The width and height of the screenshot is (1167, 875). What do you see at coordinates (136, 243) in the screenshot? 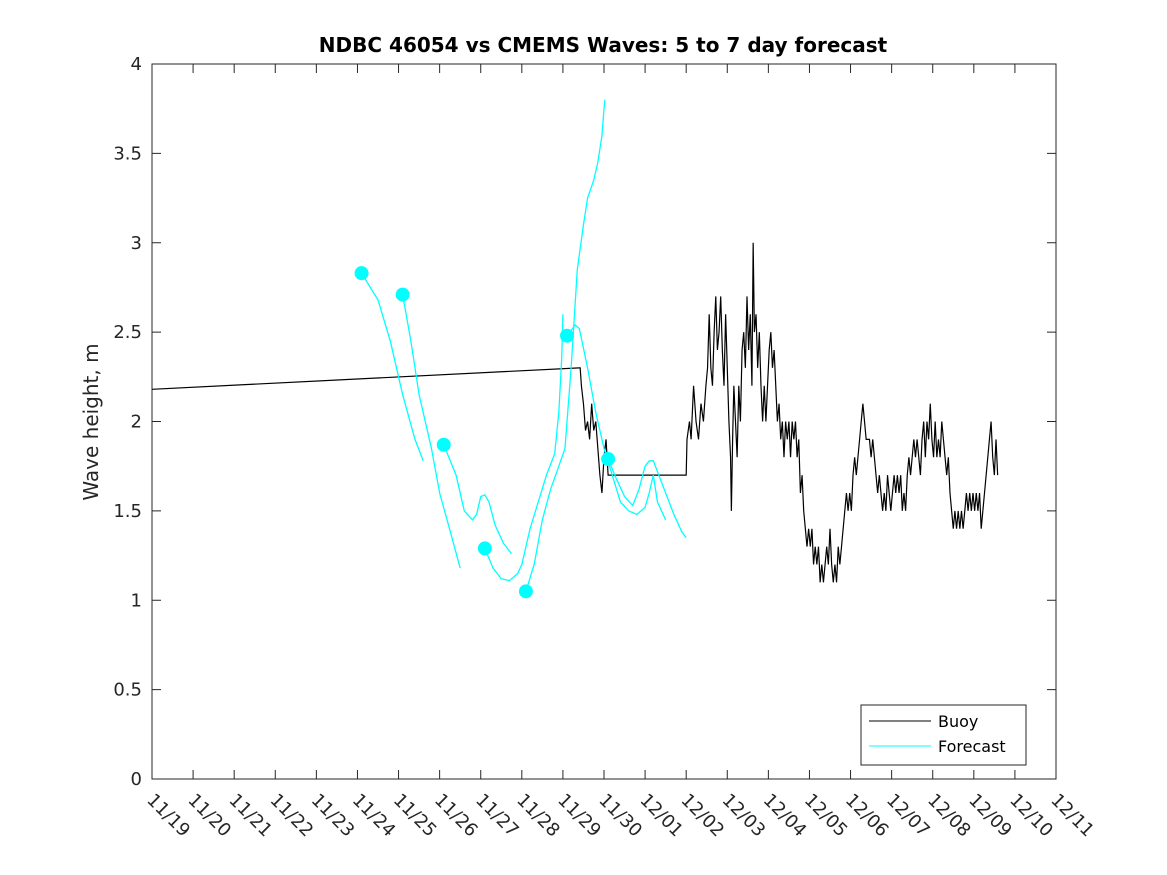
I see `y-tick-label: 3` at bounding box center [136, 243].